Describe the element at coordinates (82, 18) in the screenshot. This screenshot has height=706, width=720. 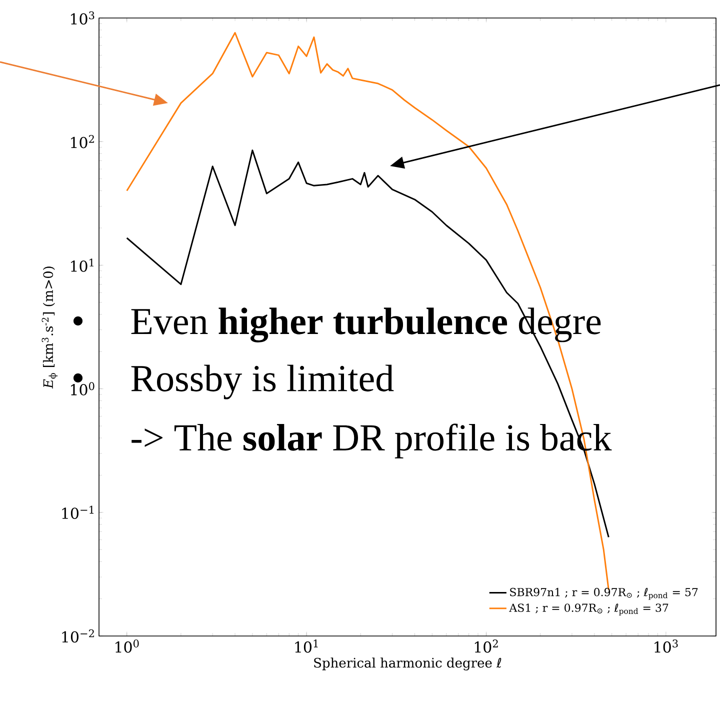
I see `y-tick-label: 10$^{3}$` at that location.